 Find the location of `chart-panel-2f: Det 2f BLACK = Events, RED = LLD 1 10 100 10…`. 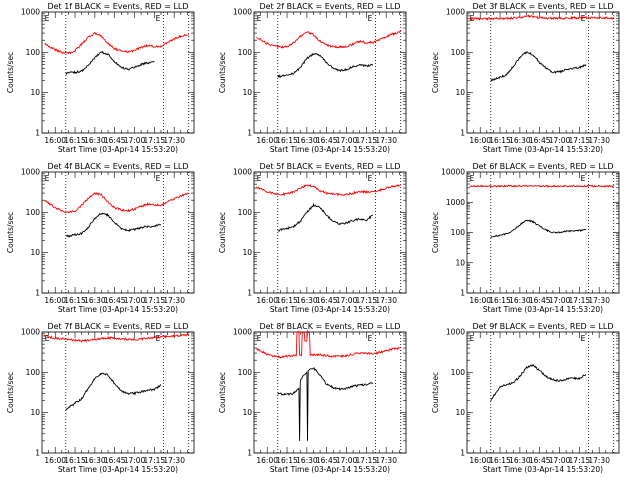

chart-panel-2f: Det 2f BLACK = Events, RED = LLD 1 10 100 10… is located at coordinates (312, 78).